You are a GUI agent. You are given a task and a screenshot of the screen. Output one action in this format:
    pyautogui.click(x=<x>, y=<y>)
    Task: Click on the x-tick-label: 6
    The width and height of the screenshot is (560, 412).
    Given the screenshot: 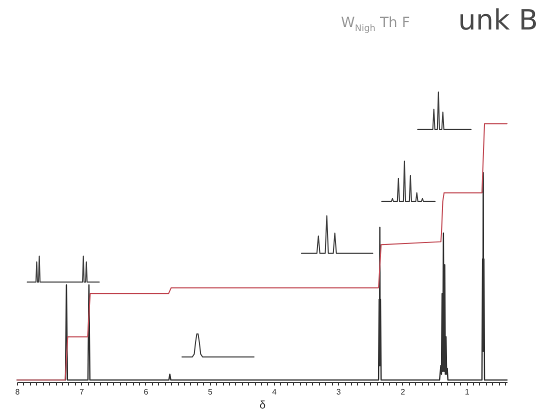 What is the action you would take?
    pyautogui.click(x=146, y=392)
    